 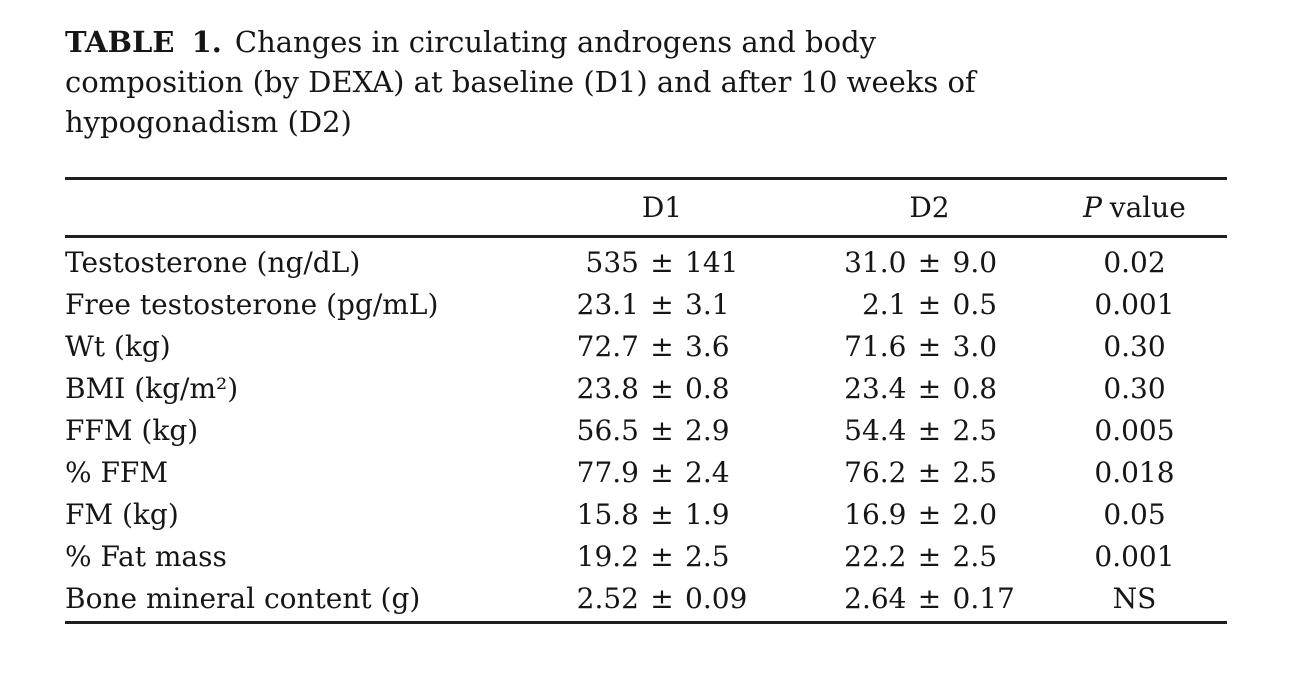 I want to click on d2-sd: 0.17, so click(x=983, y=598).